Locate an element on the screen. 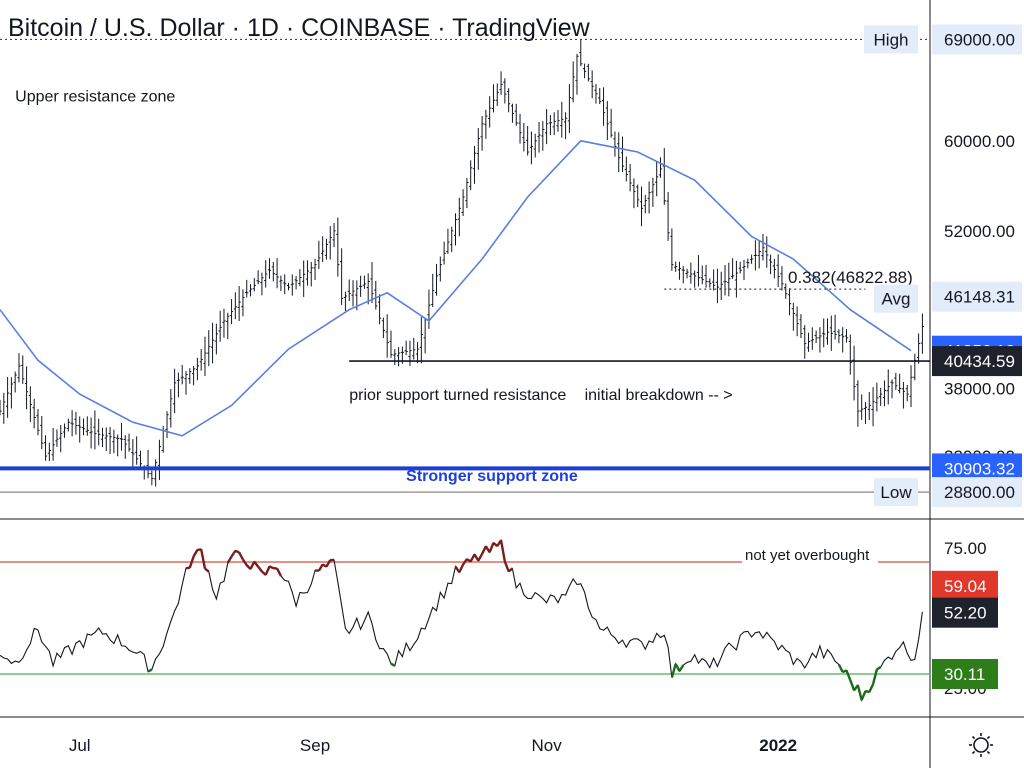 The image size is (1024, 773). time-tick-label: Sep is located at coordinates (315, 745).